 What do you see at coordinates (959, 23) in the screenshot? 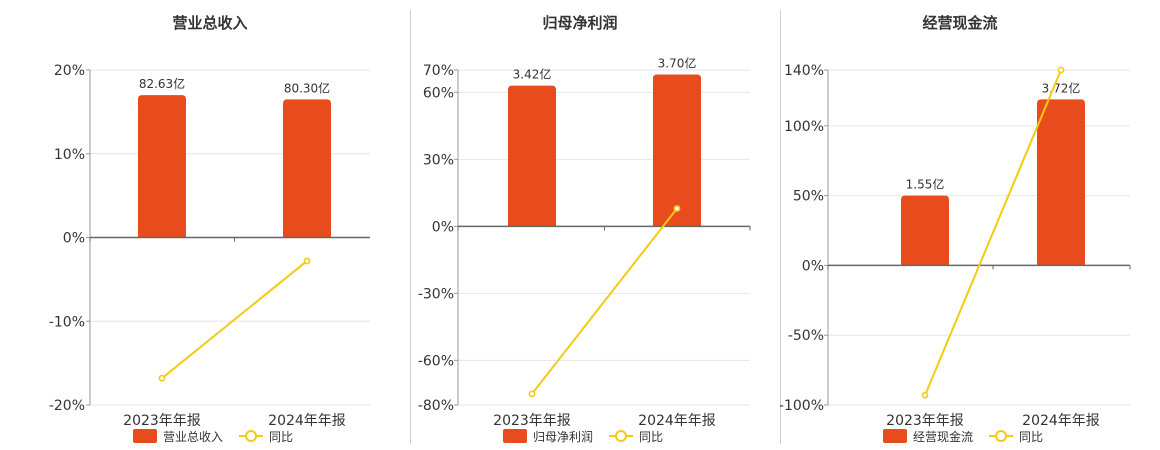
I see `chart-title: 经营现金流` at bounding box center [959, 23].